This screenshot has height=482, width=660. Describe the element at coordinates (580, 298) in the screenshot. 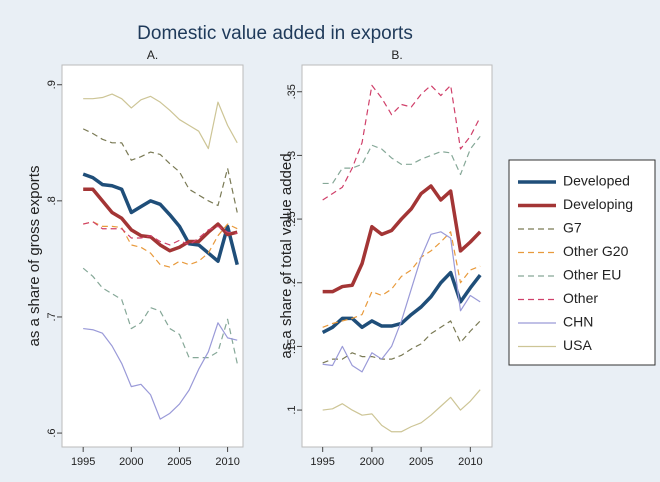

I see `legend-label: Other` at that location.